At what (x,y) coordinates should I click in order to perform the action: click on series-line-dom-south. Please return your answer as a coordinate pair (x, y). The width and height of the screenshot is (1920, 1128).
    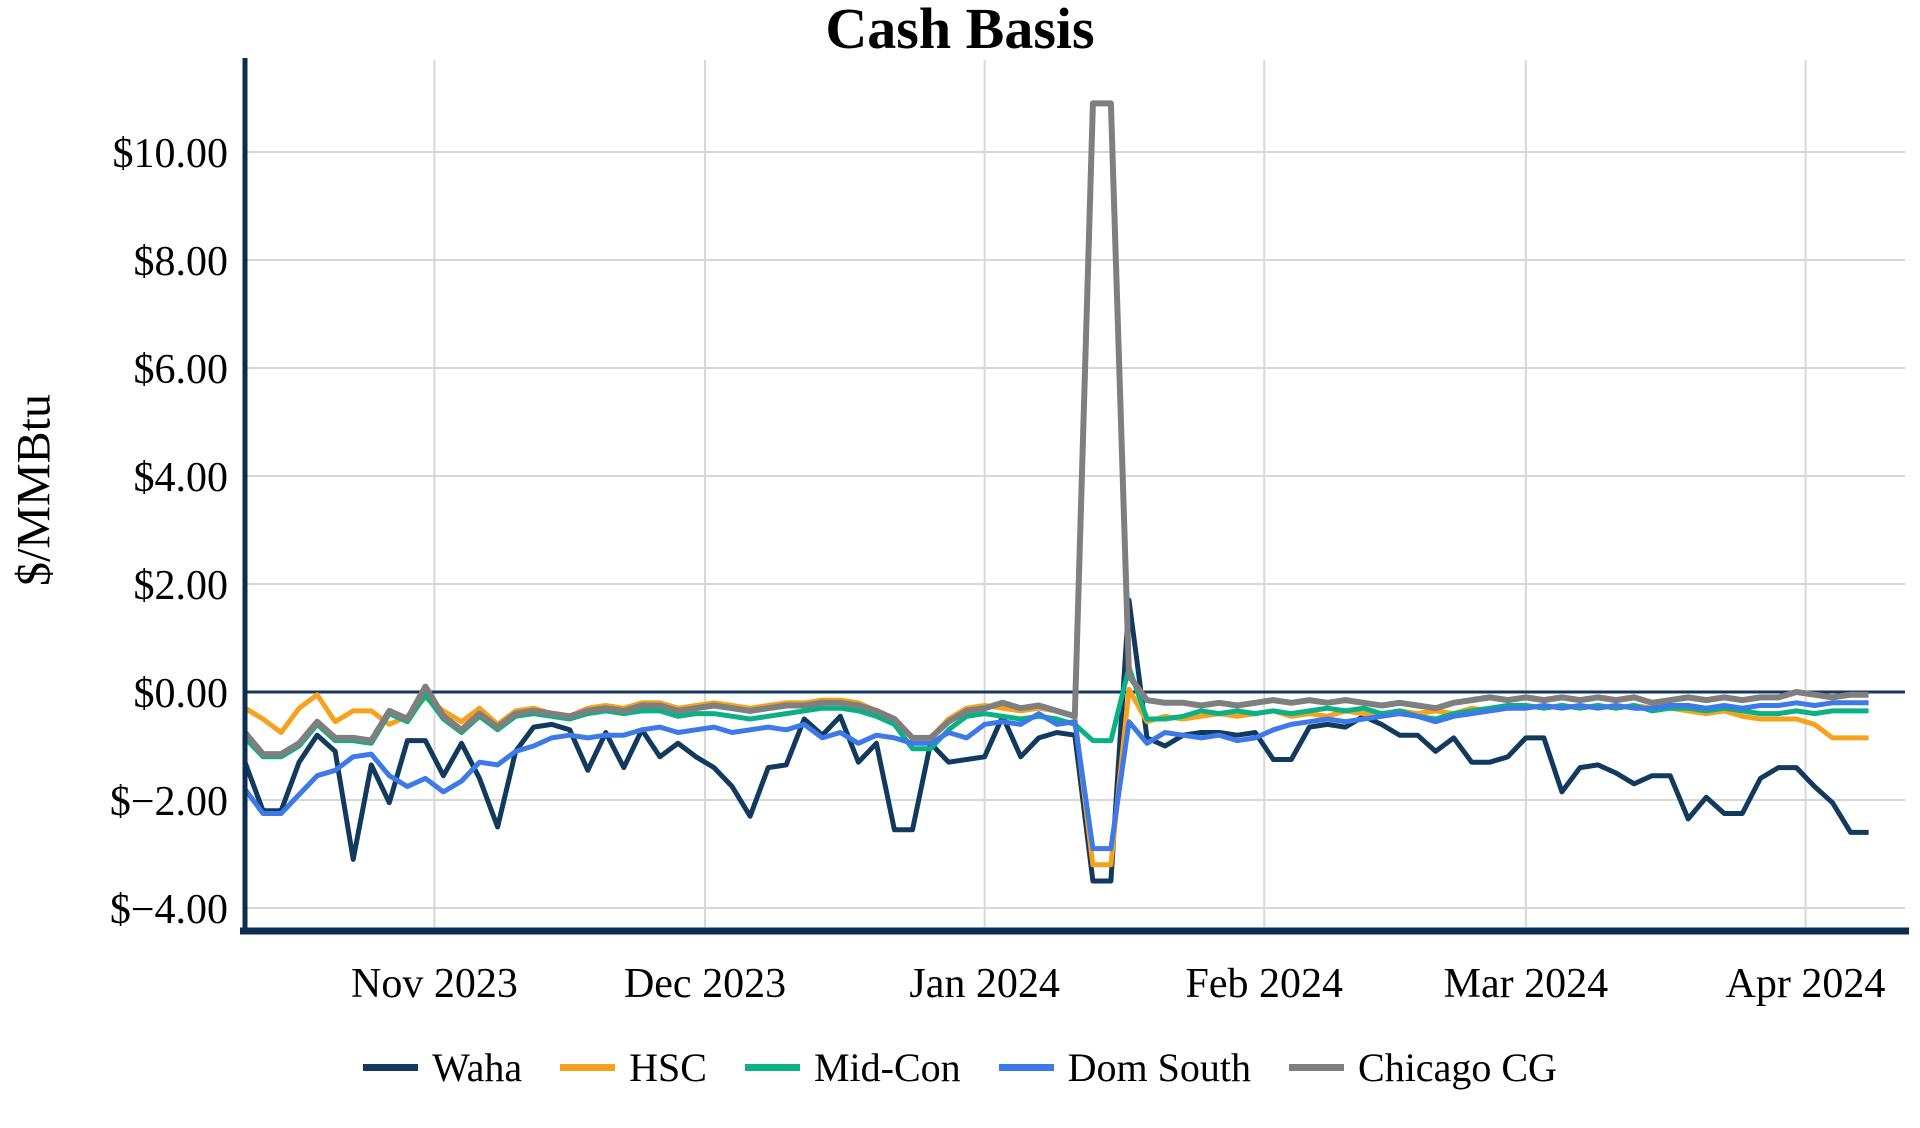
    Looking at the image, I should click on (1055, 776).